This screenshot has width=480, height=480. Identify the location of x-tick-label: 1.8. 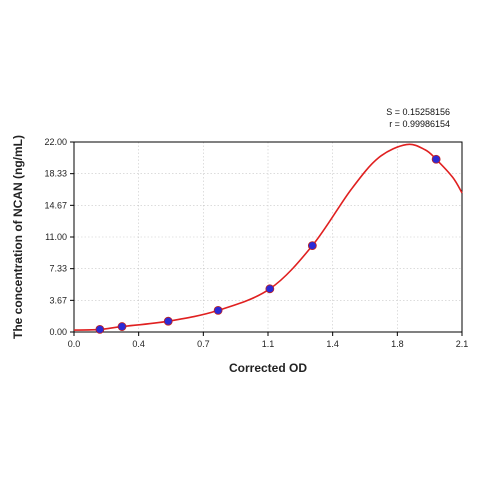
(397, 344).